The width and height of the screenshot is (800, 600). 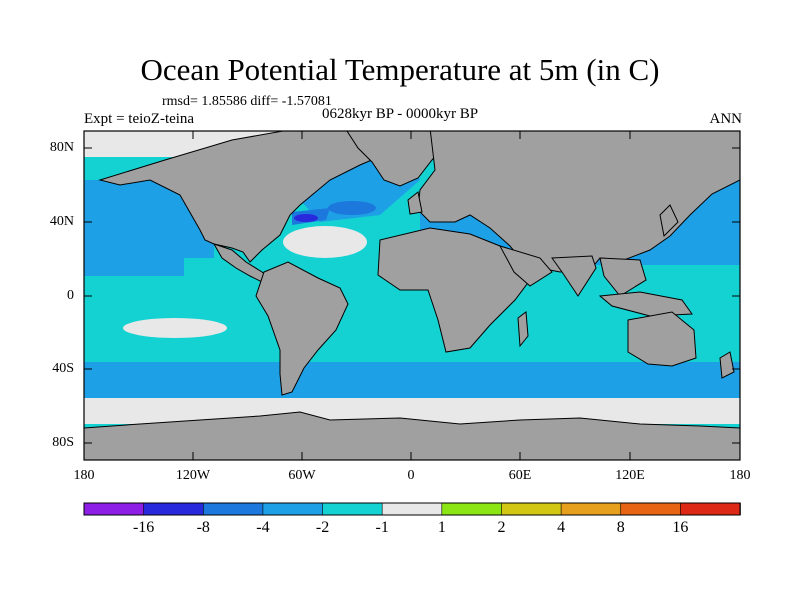 I want to click on chart-title: Ocean Potential Temperature at 5m (in C), so click(x=400, y=69).